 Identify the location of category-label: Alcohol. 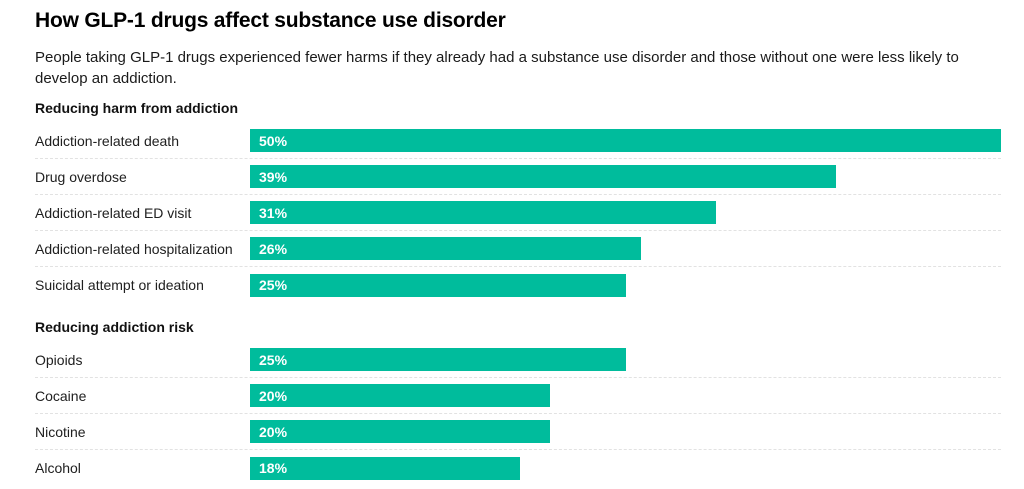
(58, 468).